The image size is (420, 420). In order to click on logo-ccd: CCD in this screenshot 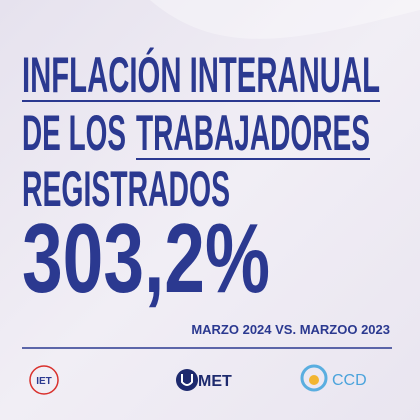, I will do `click(333, 378)`.